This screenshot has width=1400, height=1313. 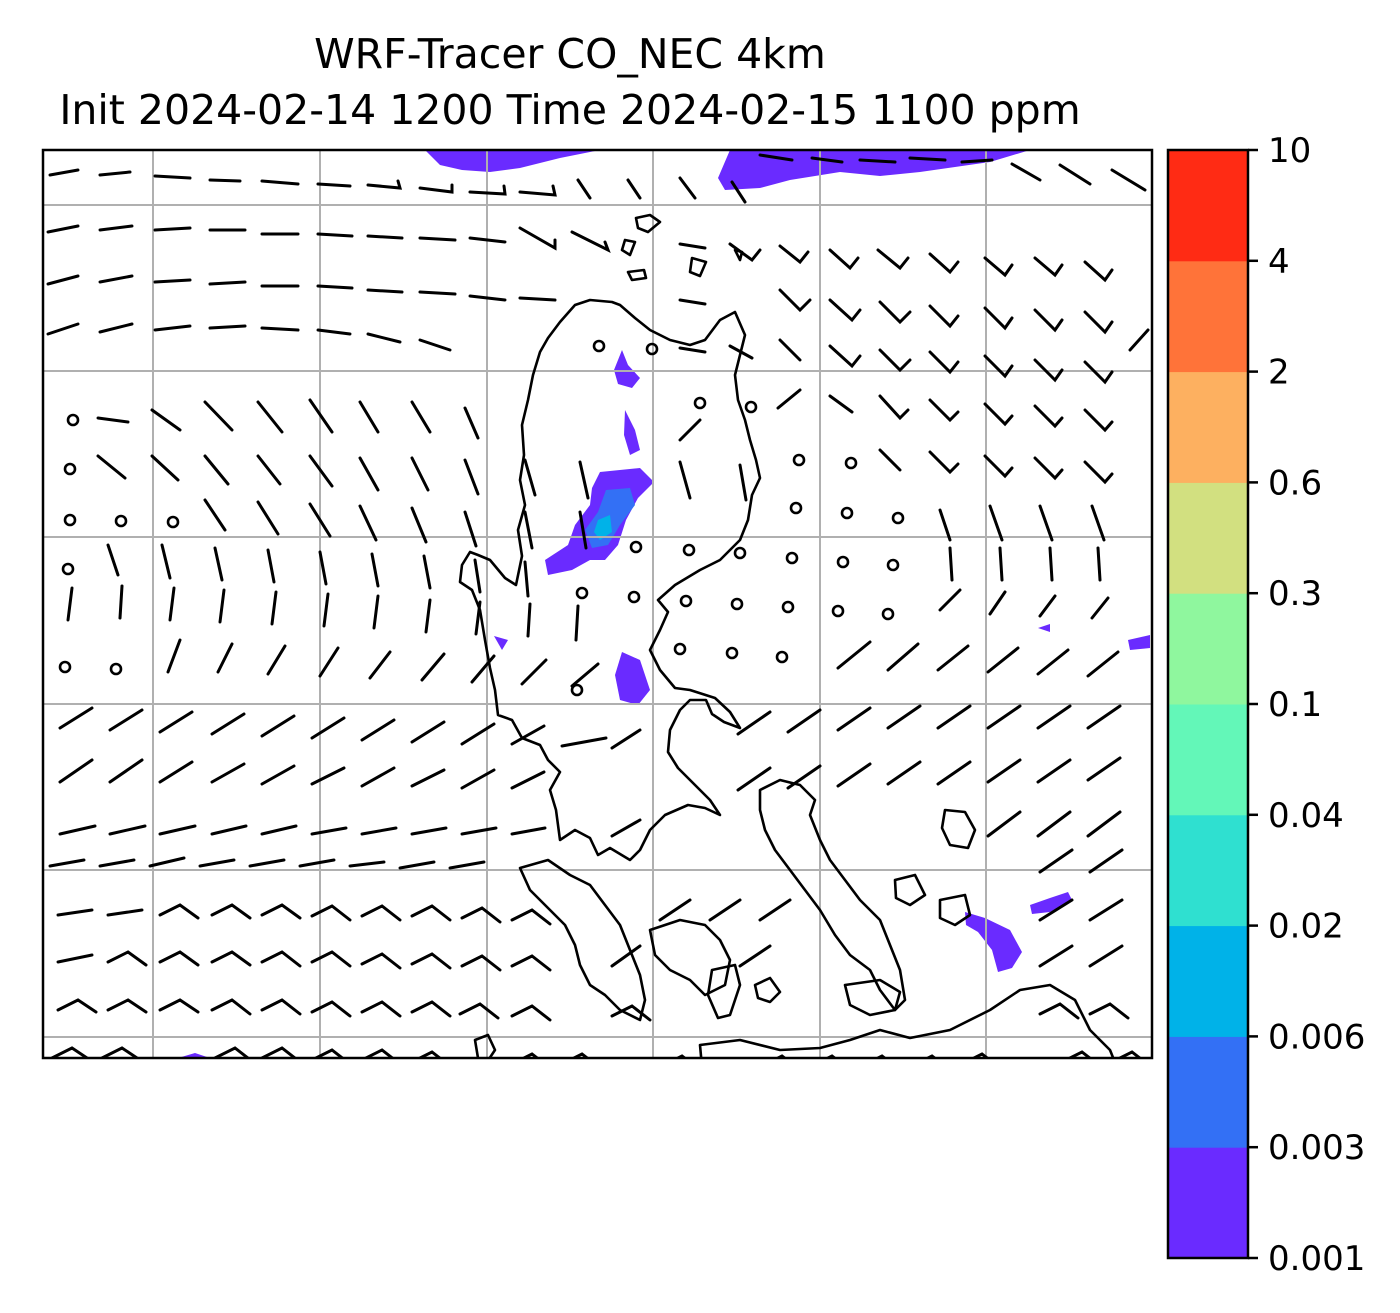 What do you see at coordinates (1306, 927) in the screenshot?
I see `colorbar-tick-label: 0.02` at bounding box center [1306, 927].